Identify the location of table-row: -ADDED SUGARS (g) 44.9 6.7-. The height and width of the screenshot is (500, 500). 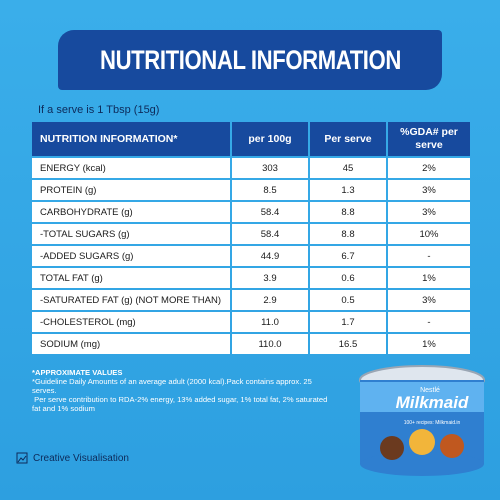
(251, 256).